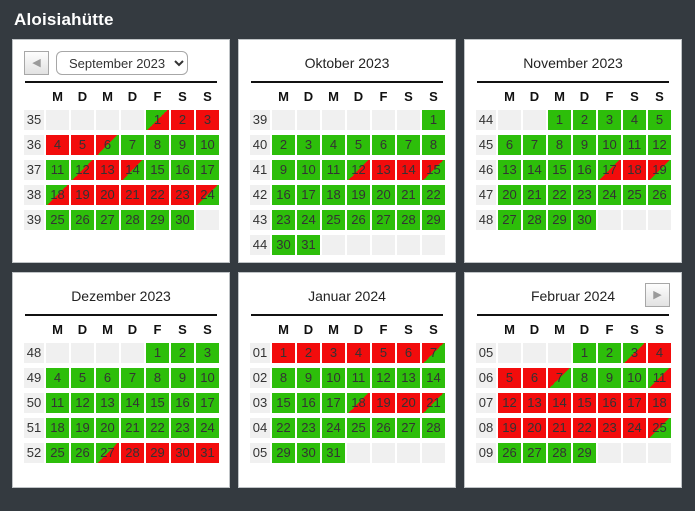  Describe the element at coordinates (207, 453) in the screenshot. I see `day-cell: 31` at that location.